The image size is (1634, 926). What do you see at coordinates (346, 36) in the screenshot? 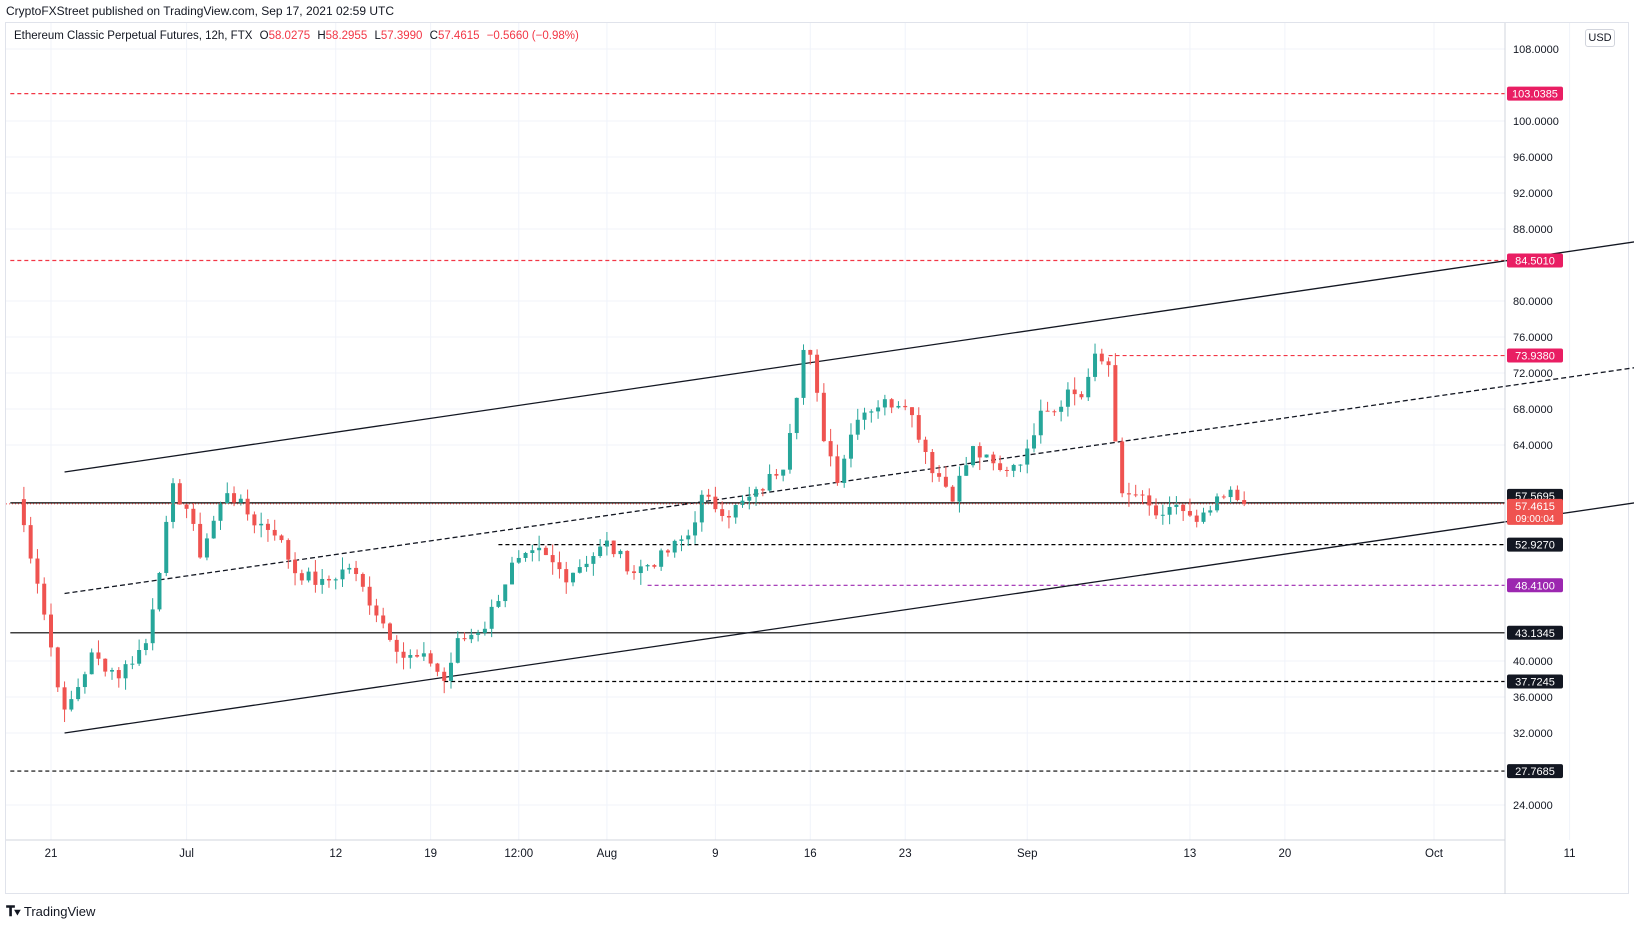
I see `high-value: 58.2955` at bounding box center [346, 36].